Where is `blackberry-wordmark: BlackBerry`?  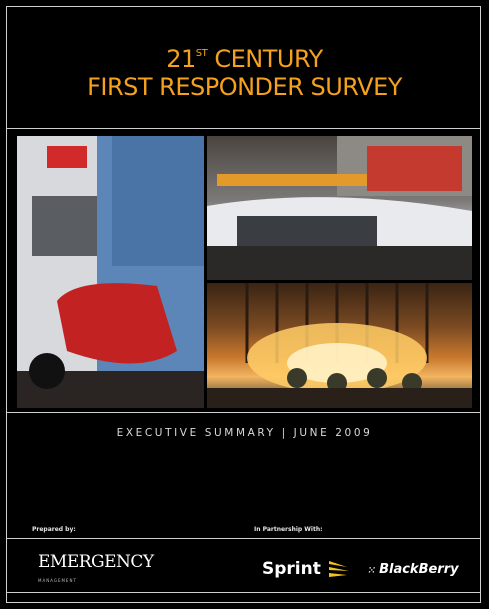
blackberry-wordmark: BlackBerry is located at coordinates (419, 569).